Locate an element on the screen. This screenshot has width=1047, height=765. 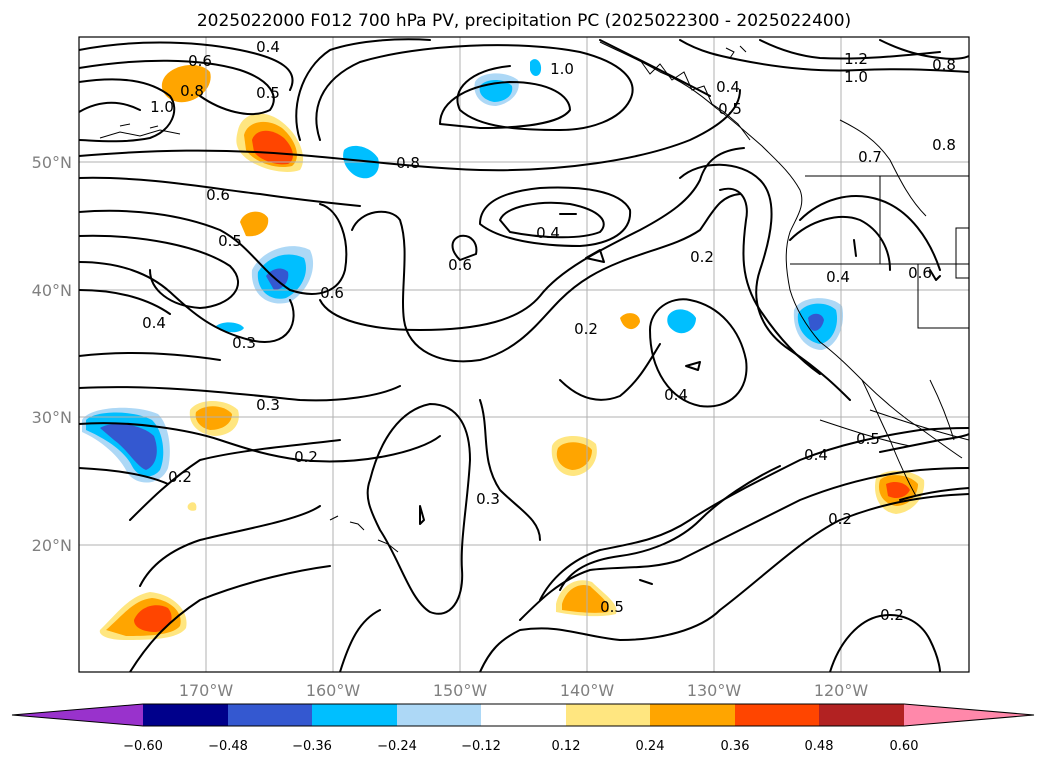
longitude-labels: 170°W 160°W 150°W 140°W 130°W 120°W is located at coordinates (524, 690).